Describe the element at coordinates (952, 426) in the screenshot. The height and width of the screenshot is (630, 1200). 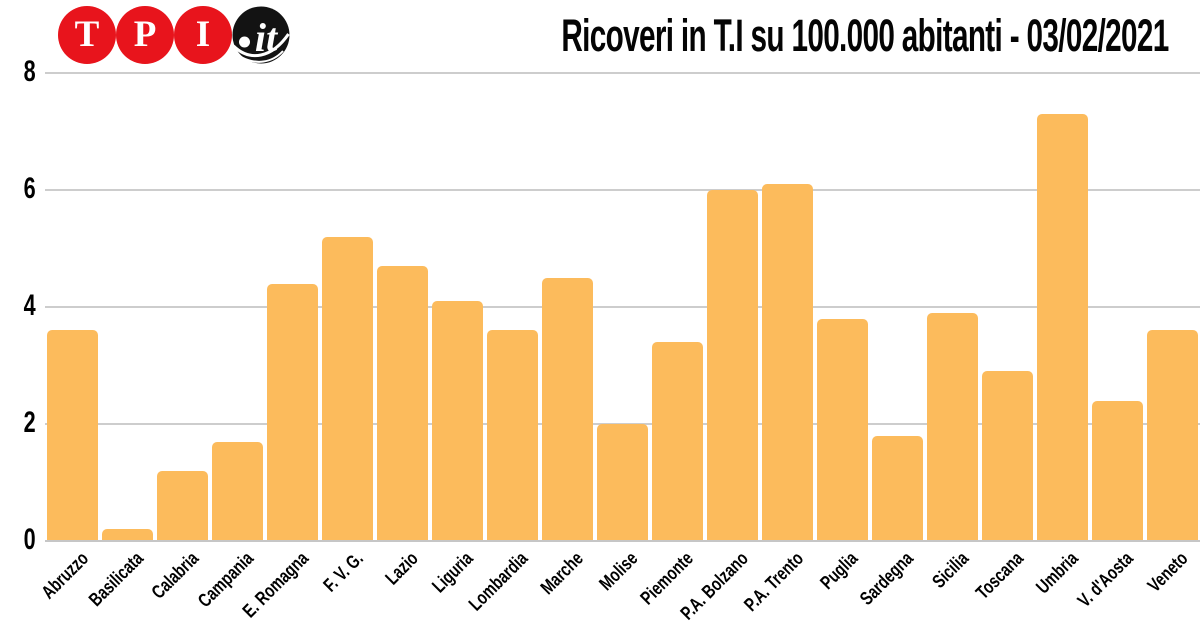
I see `bar-sicilia` at that location.